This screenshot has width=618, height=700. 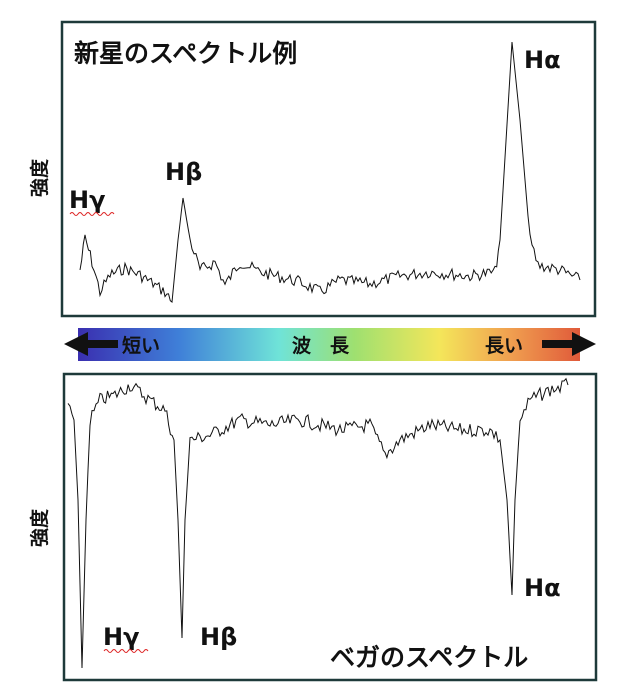 I want to click on arrow-left, so click(x=91, y=344).